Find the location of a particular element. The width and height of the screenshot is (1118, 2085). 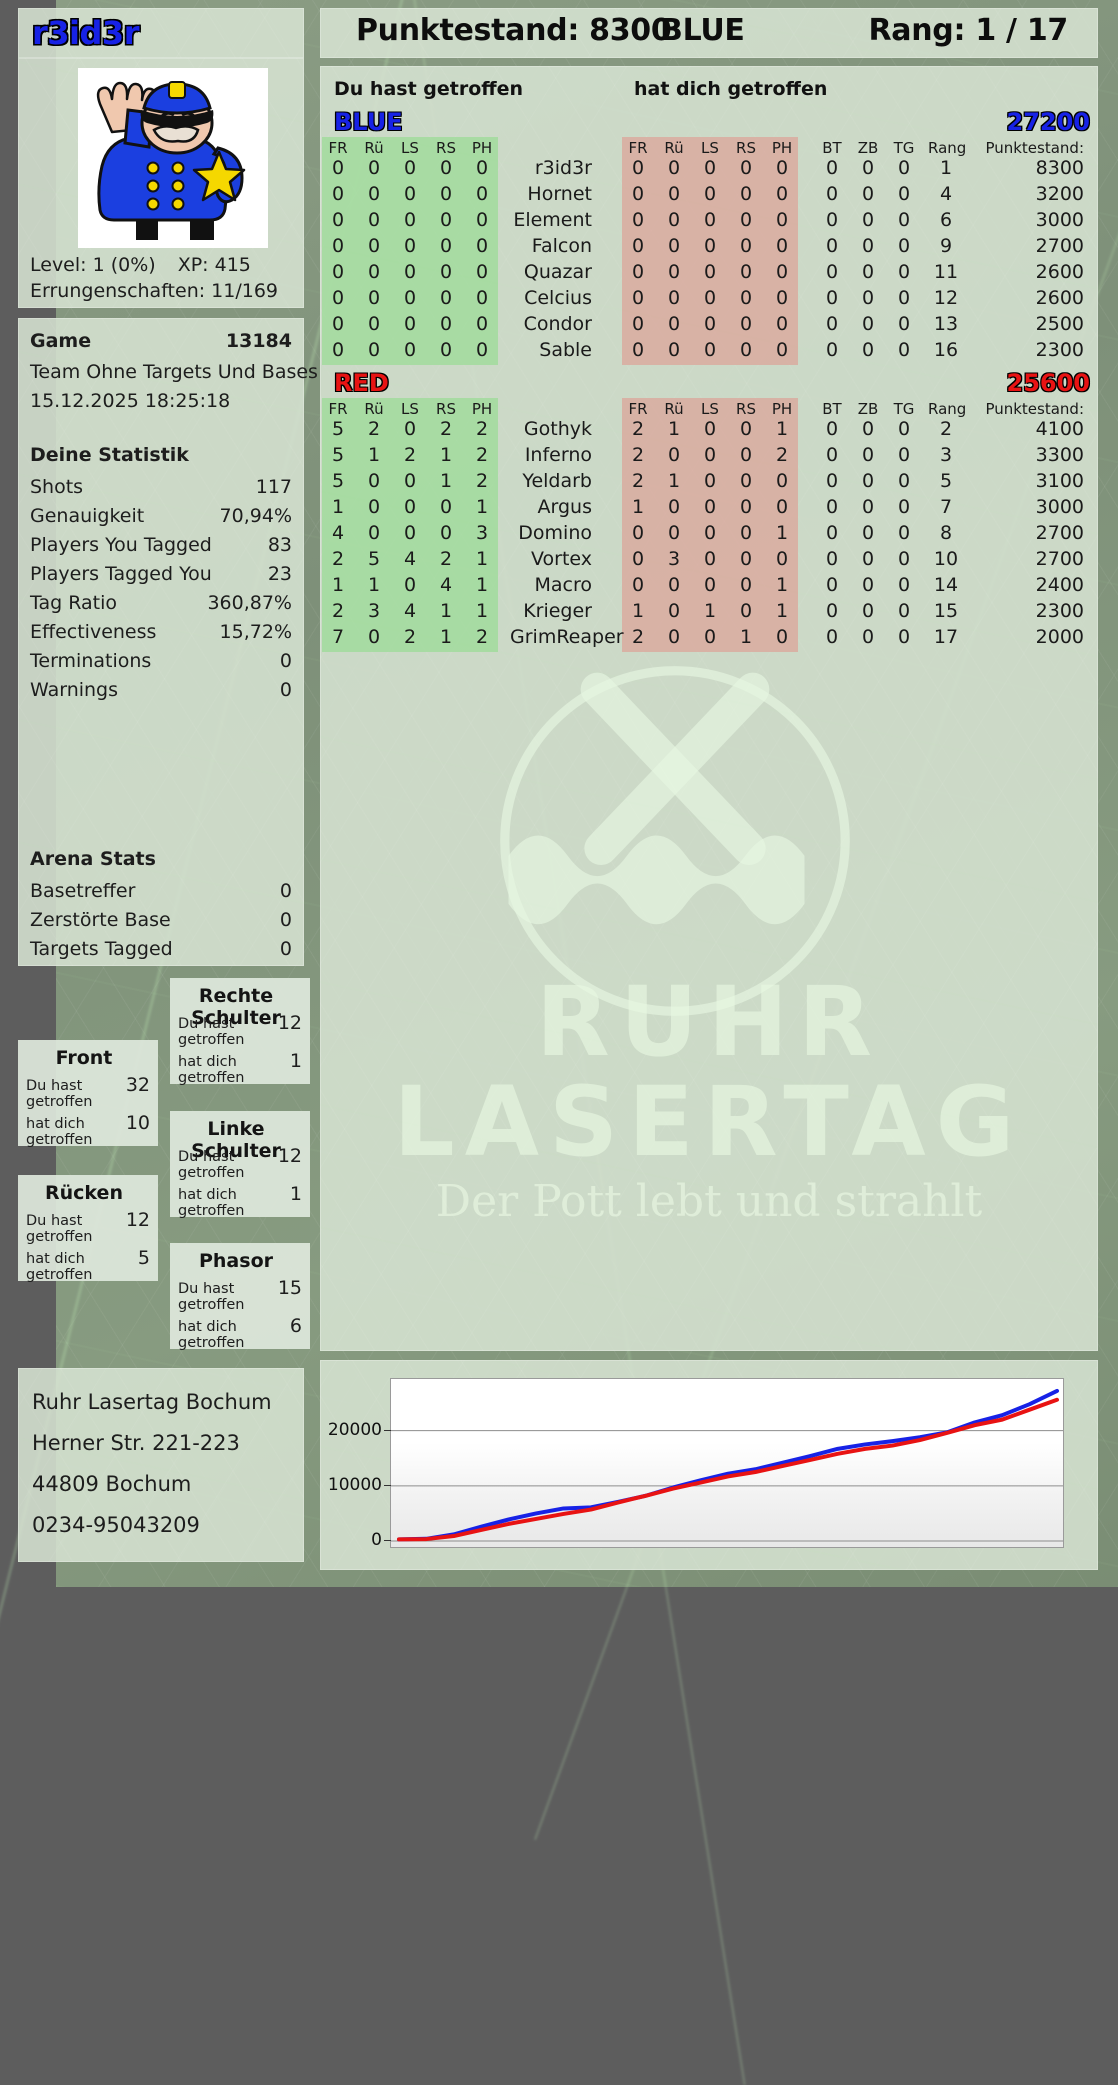

table-cell: 15 is located at coordinates (946, 611).